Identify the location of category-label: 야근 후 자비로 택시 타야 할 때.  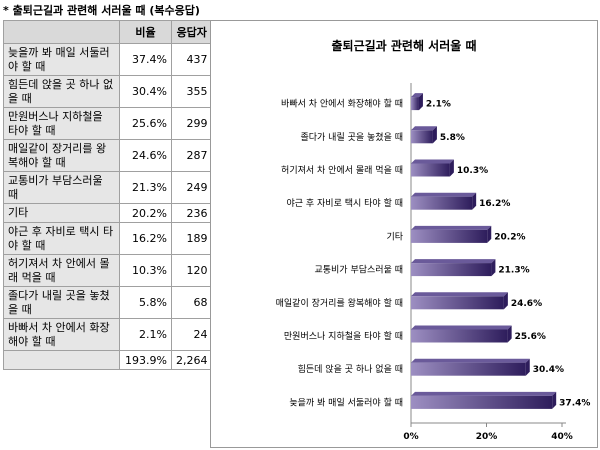
(344, 203).